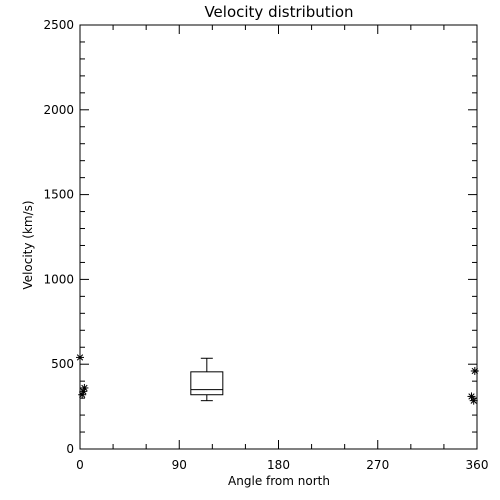  I want to click on x-tick-label: 180, so click(278, 465).